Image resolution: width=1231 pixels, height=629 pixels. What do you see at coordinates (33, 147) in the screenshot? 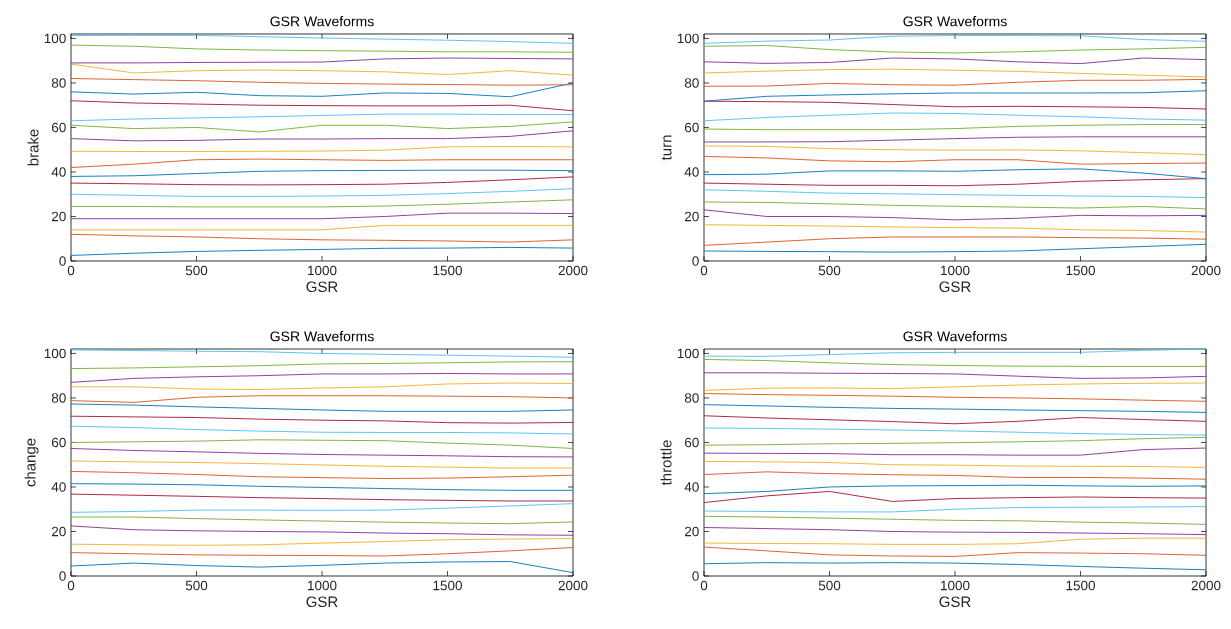
I see `y-axis-title: brake` at bounding box center [33, 147].